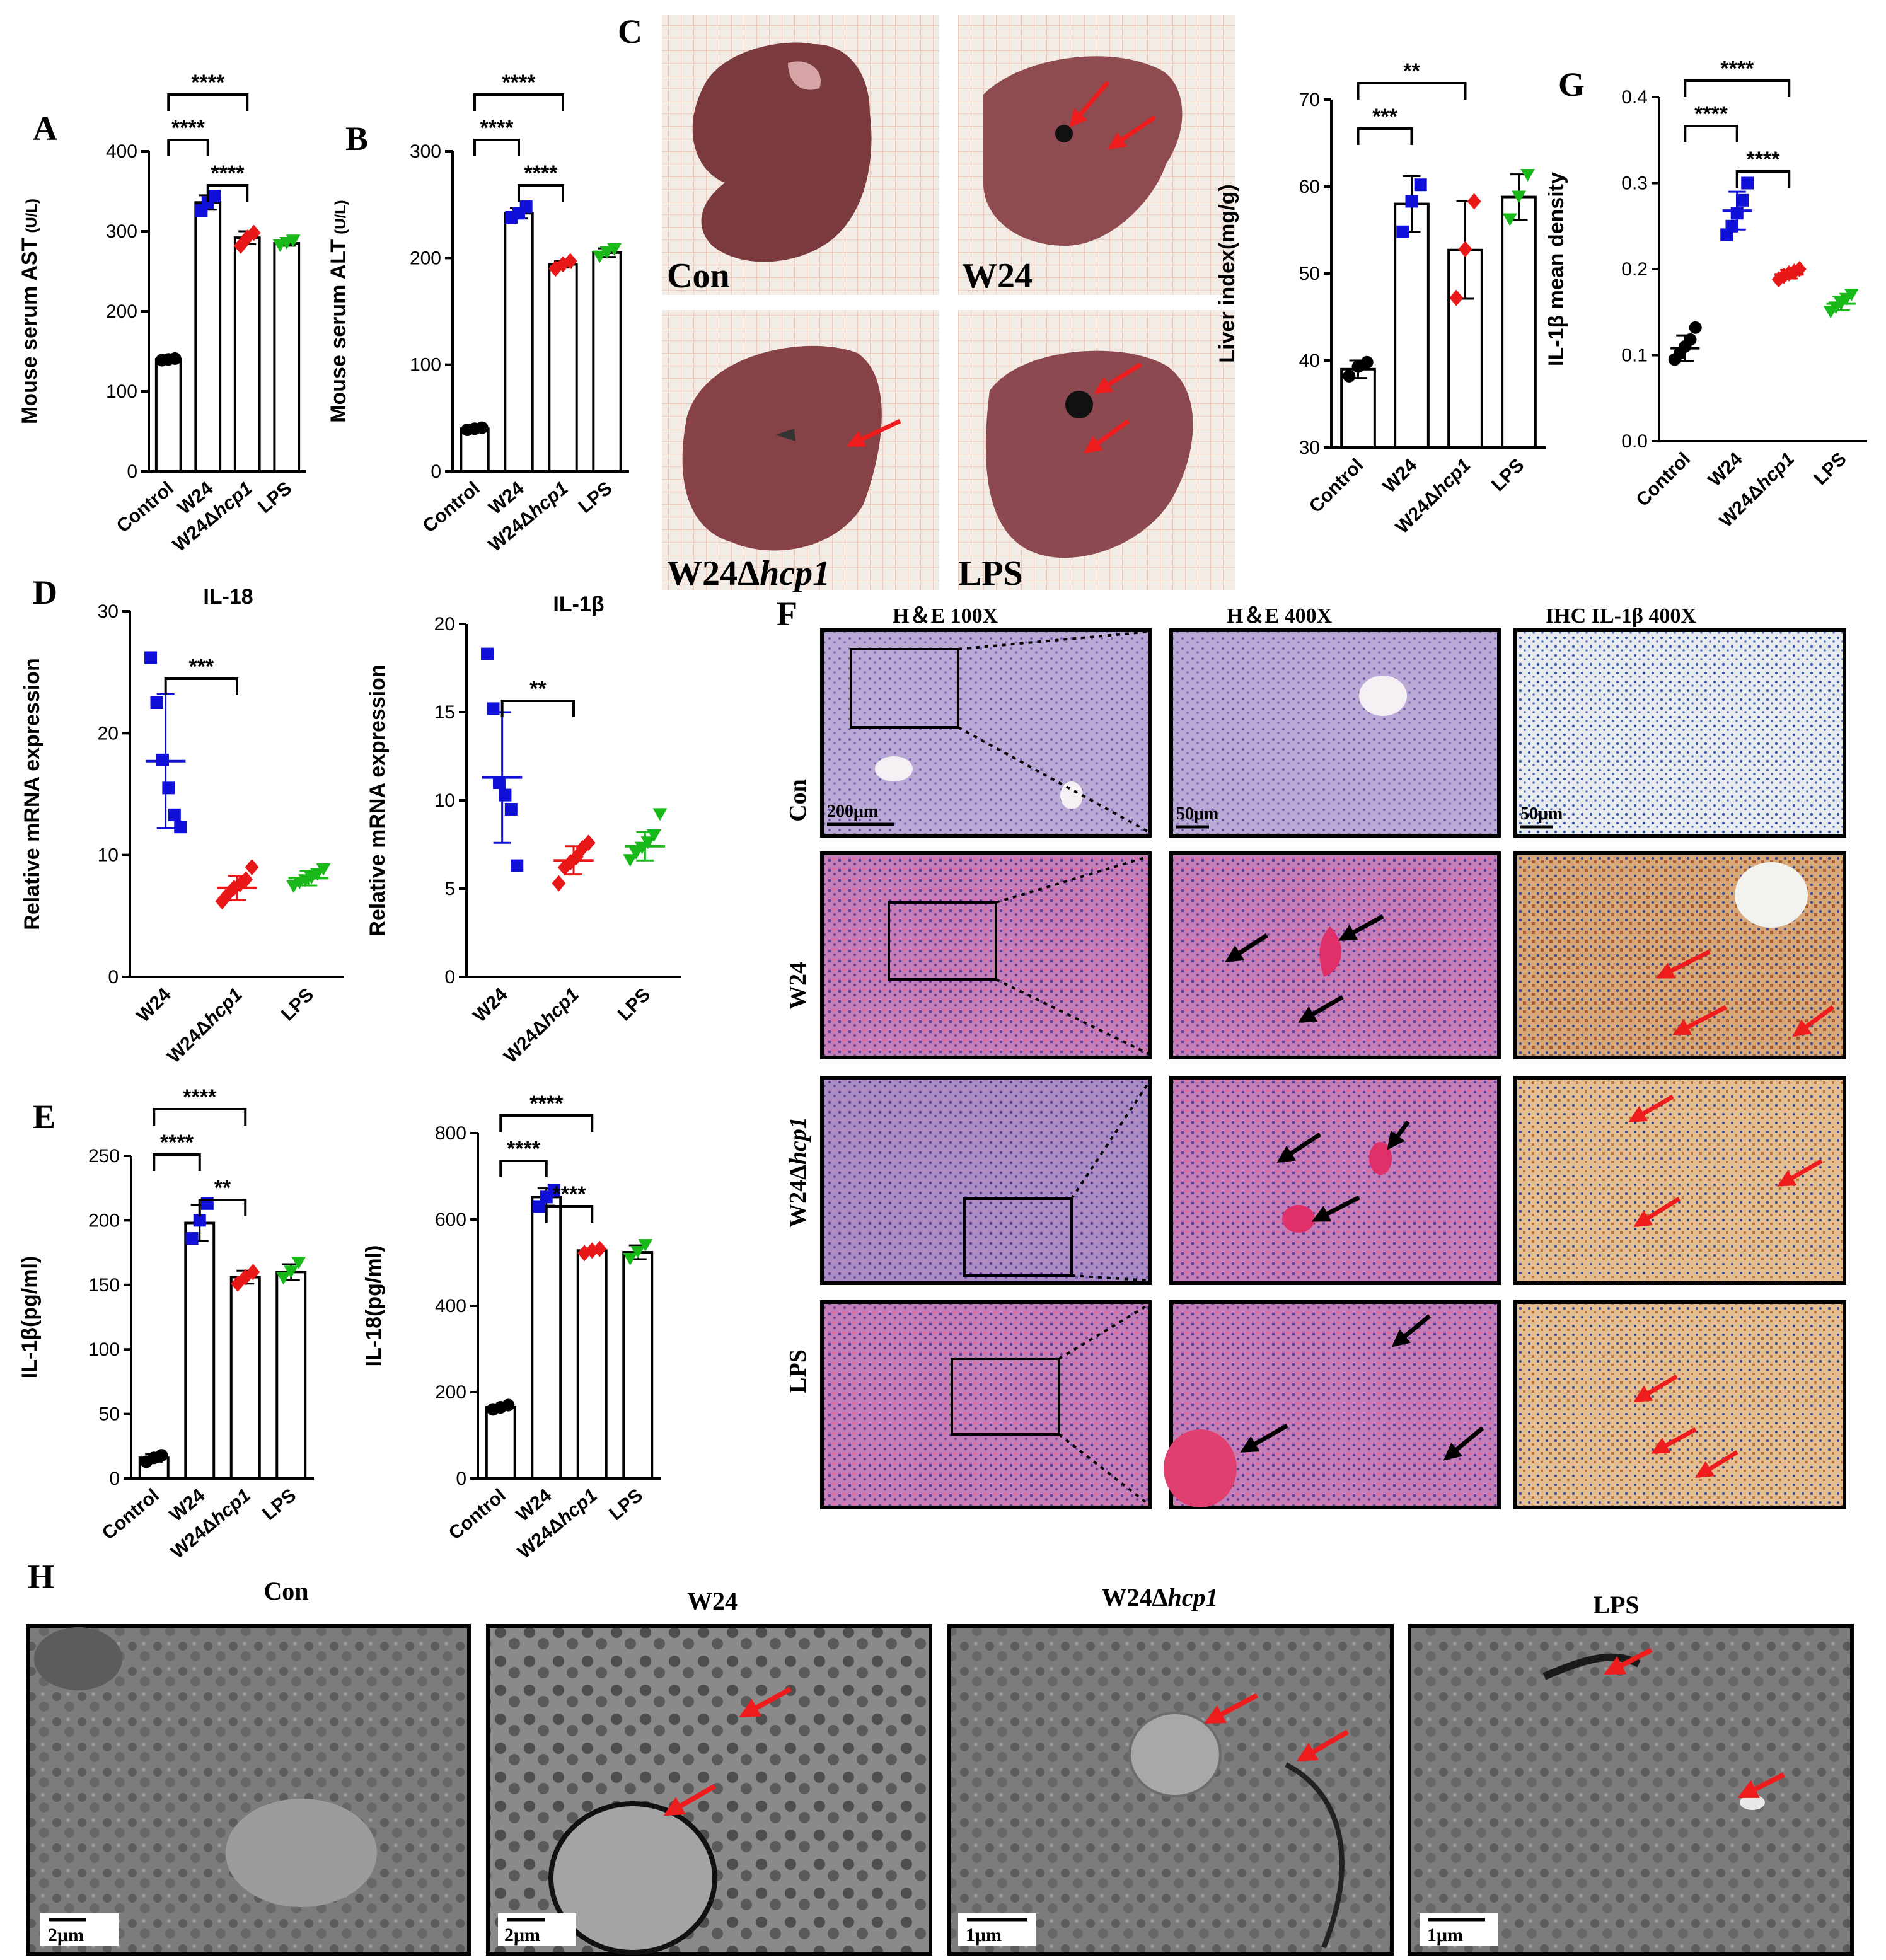 The image size is (1886, 1960). I want to click on panel-letter-g: G, so click(1571, 85).